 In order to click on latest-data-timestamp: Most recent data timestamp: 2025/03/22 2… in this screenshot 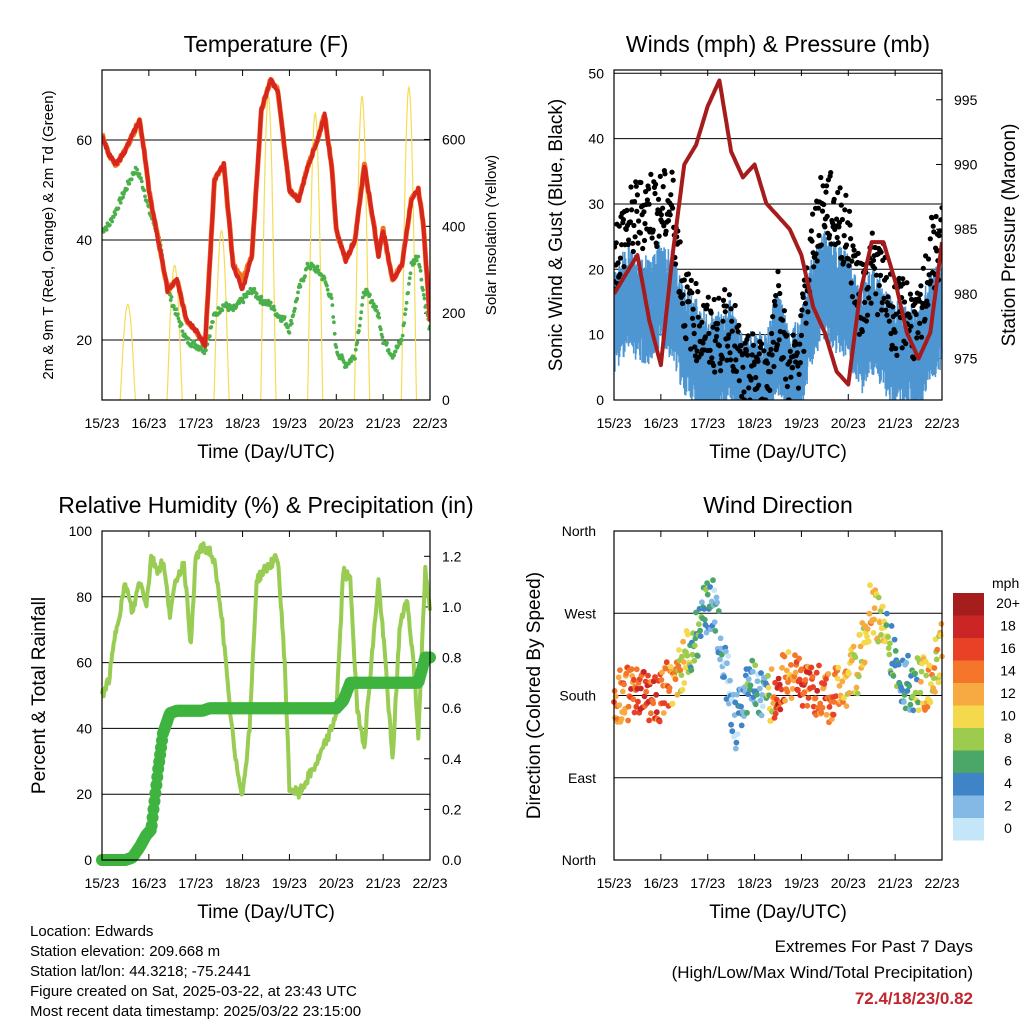, I will do `click(196, 1011)`.